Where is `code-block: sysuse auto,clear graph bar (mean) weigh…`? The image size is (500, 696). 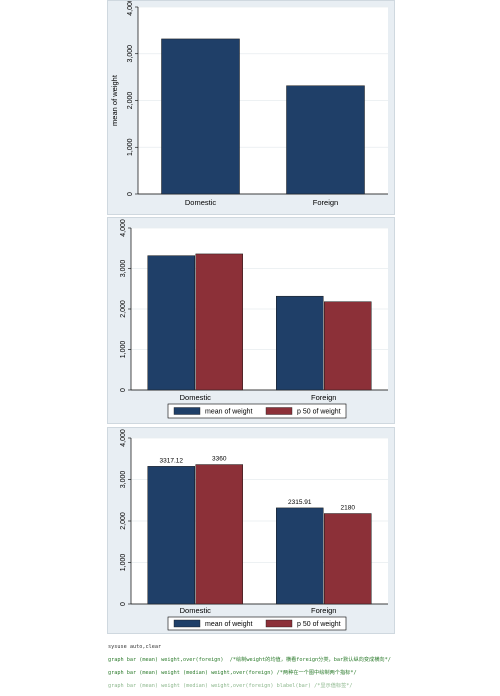
code-block: sysuse auto,clear graph bar (mean) weigh… is located at coordinates (253, 667).